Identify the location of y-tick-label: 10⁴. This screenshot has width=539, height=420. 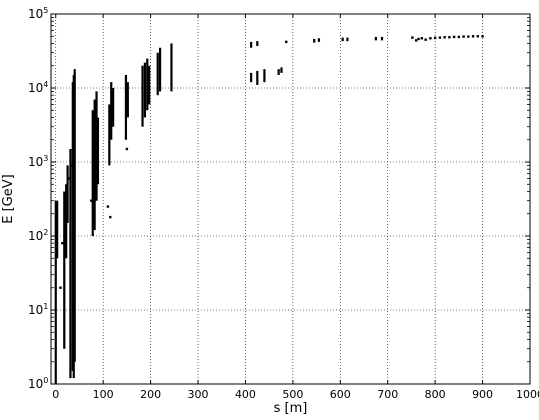
(38, 87).